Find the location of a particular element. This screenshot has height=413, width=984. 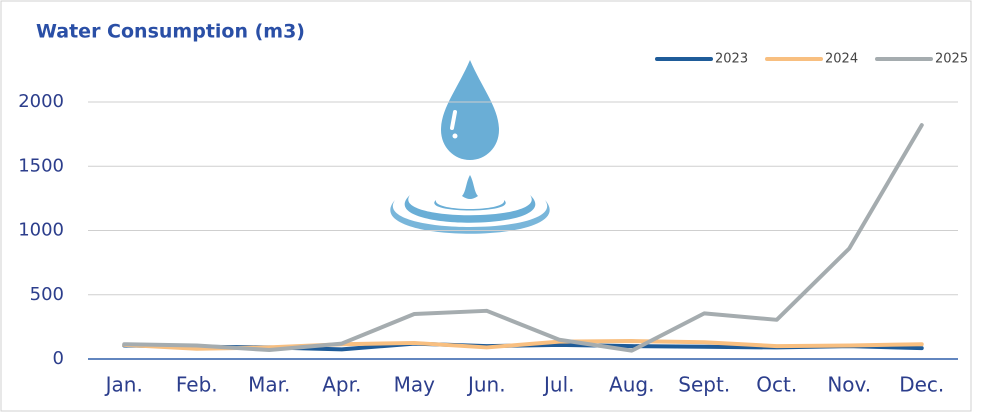

y-tick-label: 0 is located at coordinates (58, 358).